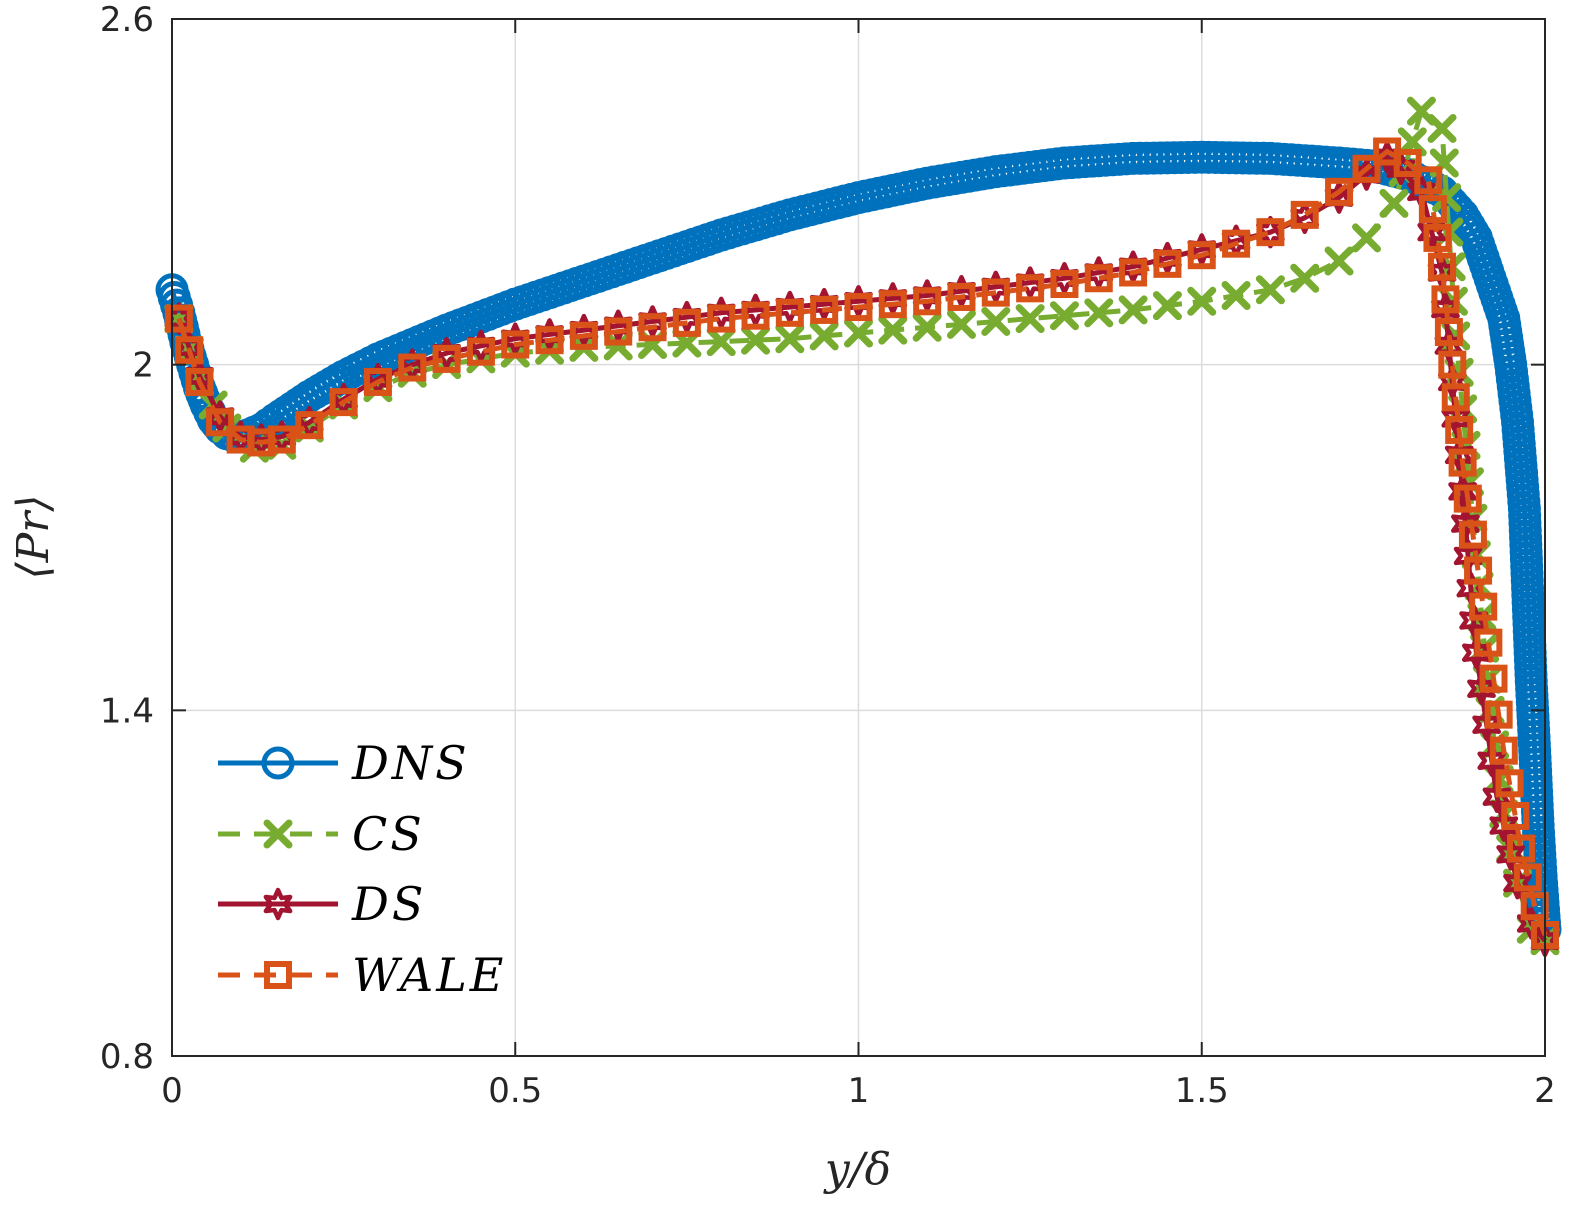  What do you see at coordinates (278, 975) in the screenshot?
I see `legend-marker-wale` at bounding box center [278, 975].